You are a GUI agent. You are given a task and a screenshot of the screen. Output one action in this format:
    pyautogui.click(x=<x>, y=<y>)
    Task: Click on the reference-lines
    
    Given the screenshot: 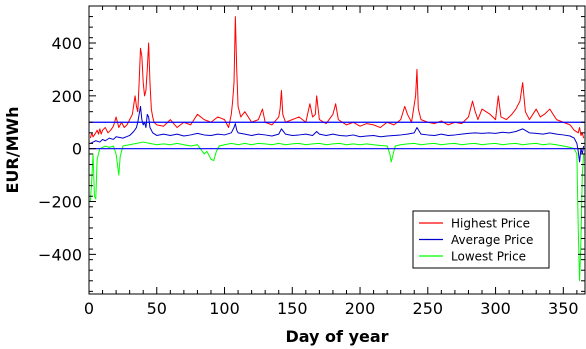 What is the action you would take?
    pyautogui.click(x=337, y=135)
    